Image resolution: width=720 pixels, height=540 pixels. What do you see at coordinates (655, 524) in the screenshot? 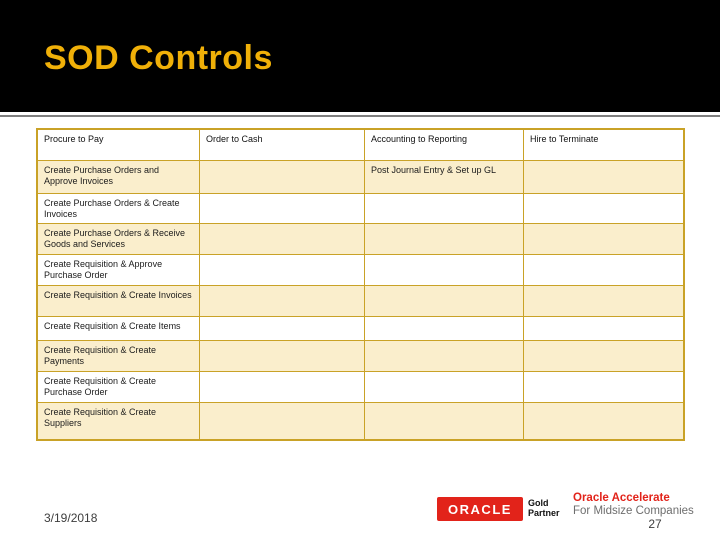
I see `page-number: 27` at bounding box center [655, 524].